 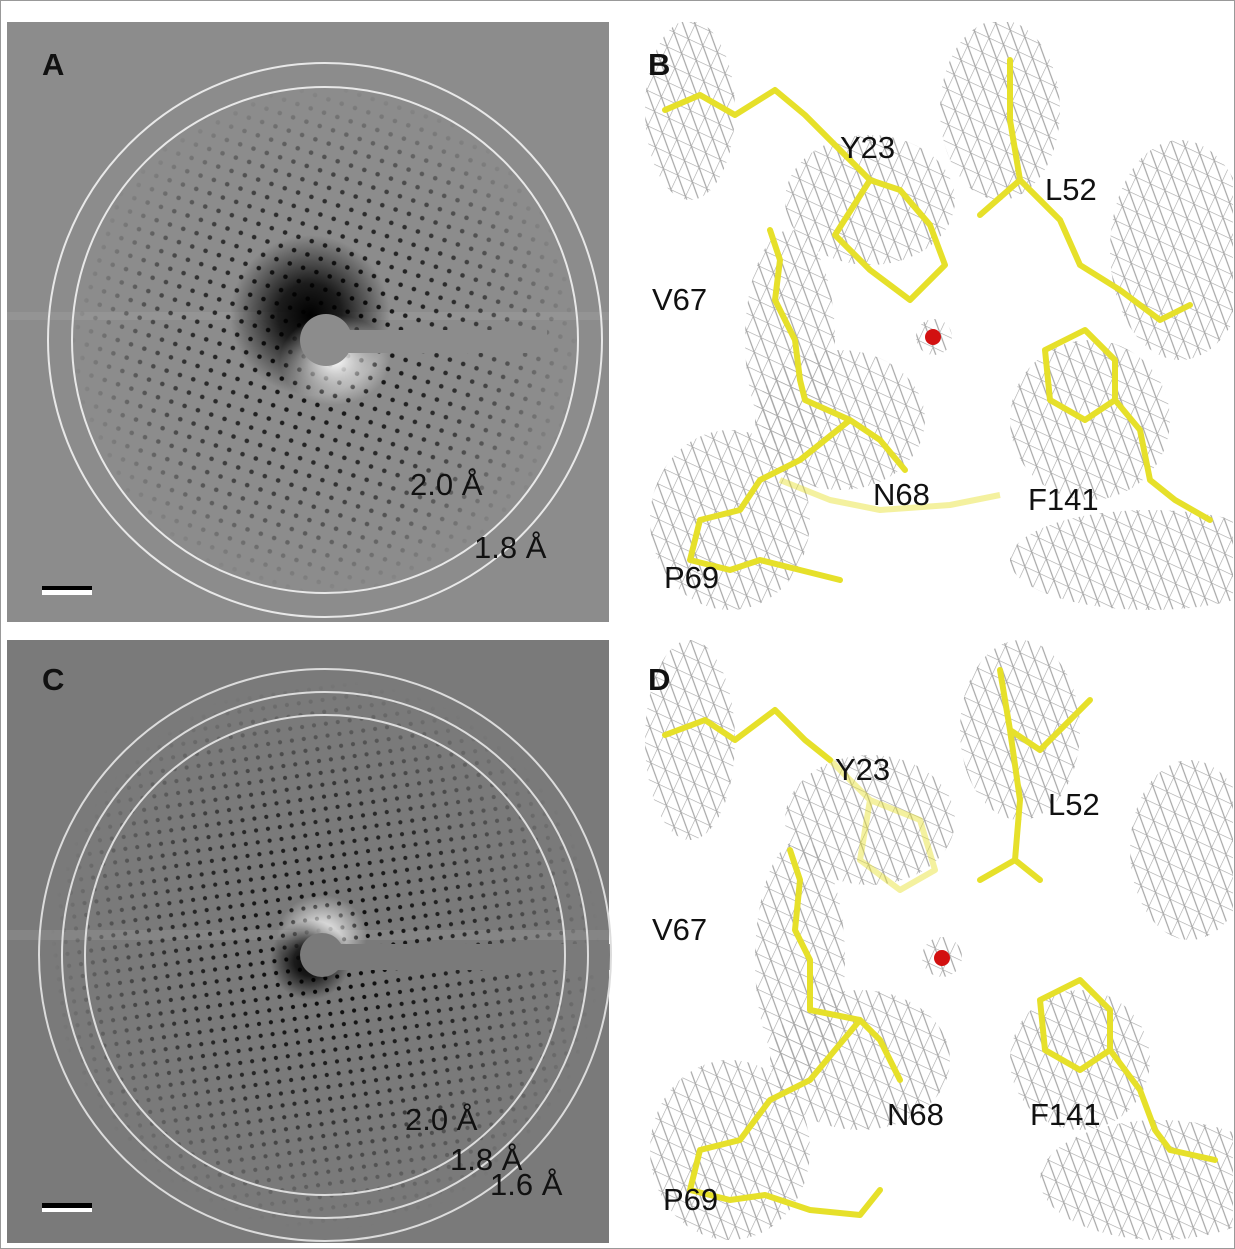 I want to click on resolution-label: 1.6 Å, so click(x=526, y=1184).